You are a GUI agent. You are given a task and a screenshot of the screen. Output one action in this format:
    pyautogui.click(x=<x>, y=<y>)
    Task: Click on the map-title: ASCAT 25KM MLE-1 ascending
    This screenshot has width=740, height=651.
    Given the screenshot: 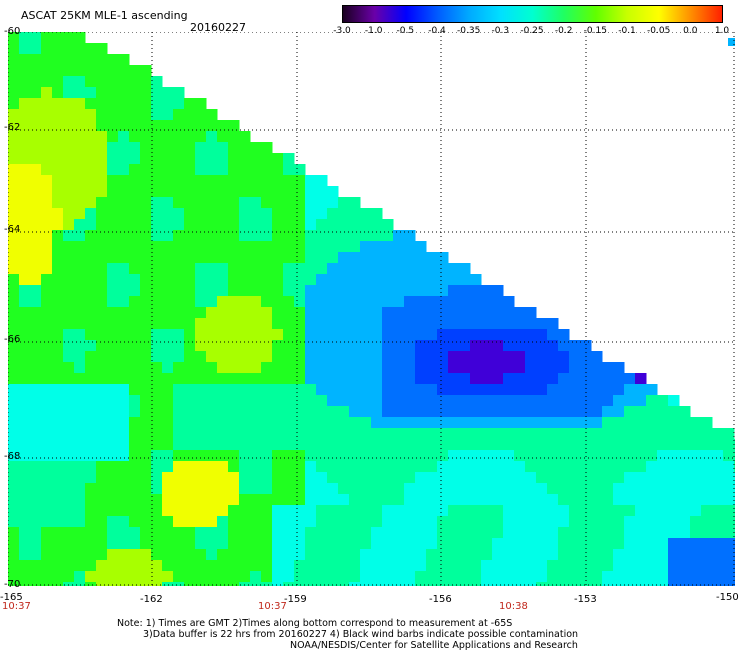 What is the action you would take?
    pyautogui.click(x=104, y=15)
    